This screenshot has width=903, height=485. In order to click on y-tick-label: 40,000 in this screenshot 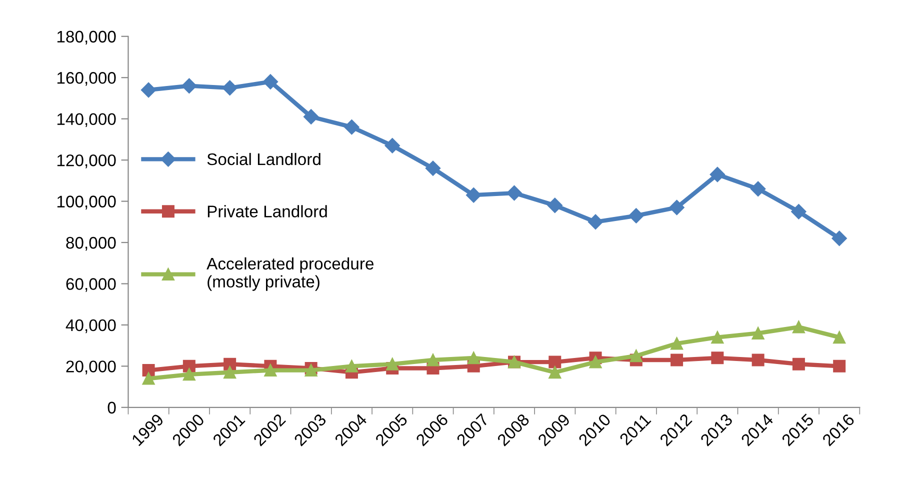, I will do `click(91, 326)`.